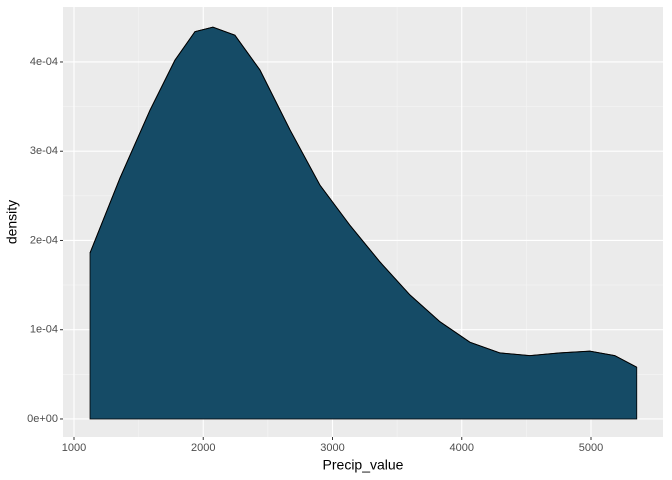  Describe the element at coordinates (44, 62) in the screenshot. I see `y-tick-label: 4e-04` at that location.